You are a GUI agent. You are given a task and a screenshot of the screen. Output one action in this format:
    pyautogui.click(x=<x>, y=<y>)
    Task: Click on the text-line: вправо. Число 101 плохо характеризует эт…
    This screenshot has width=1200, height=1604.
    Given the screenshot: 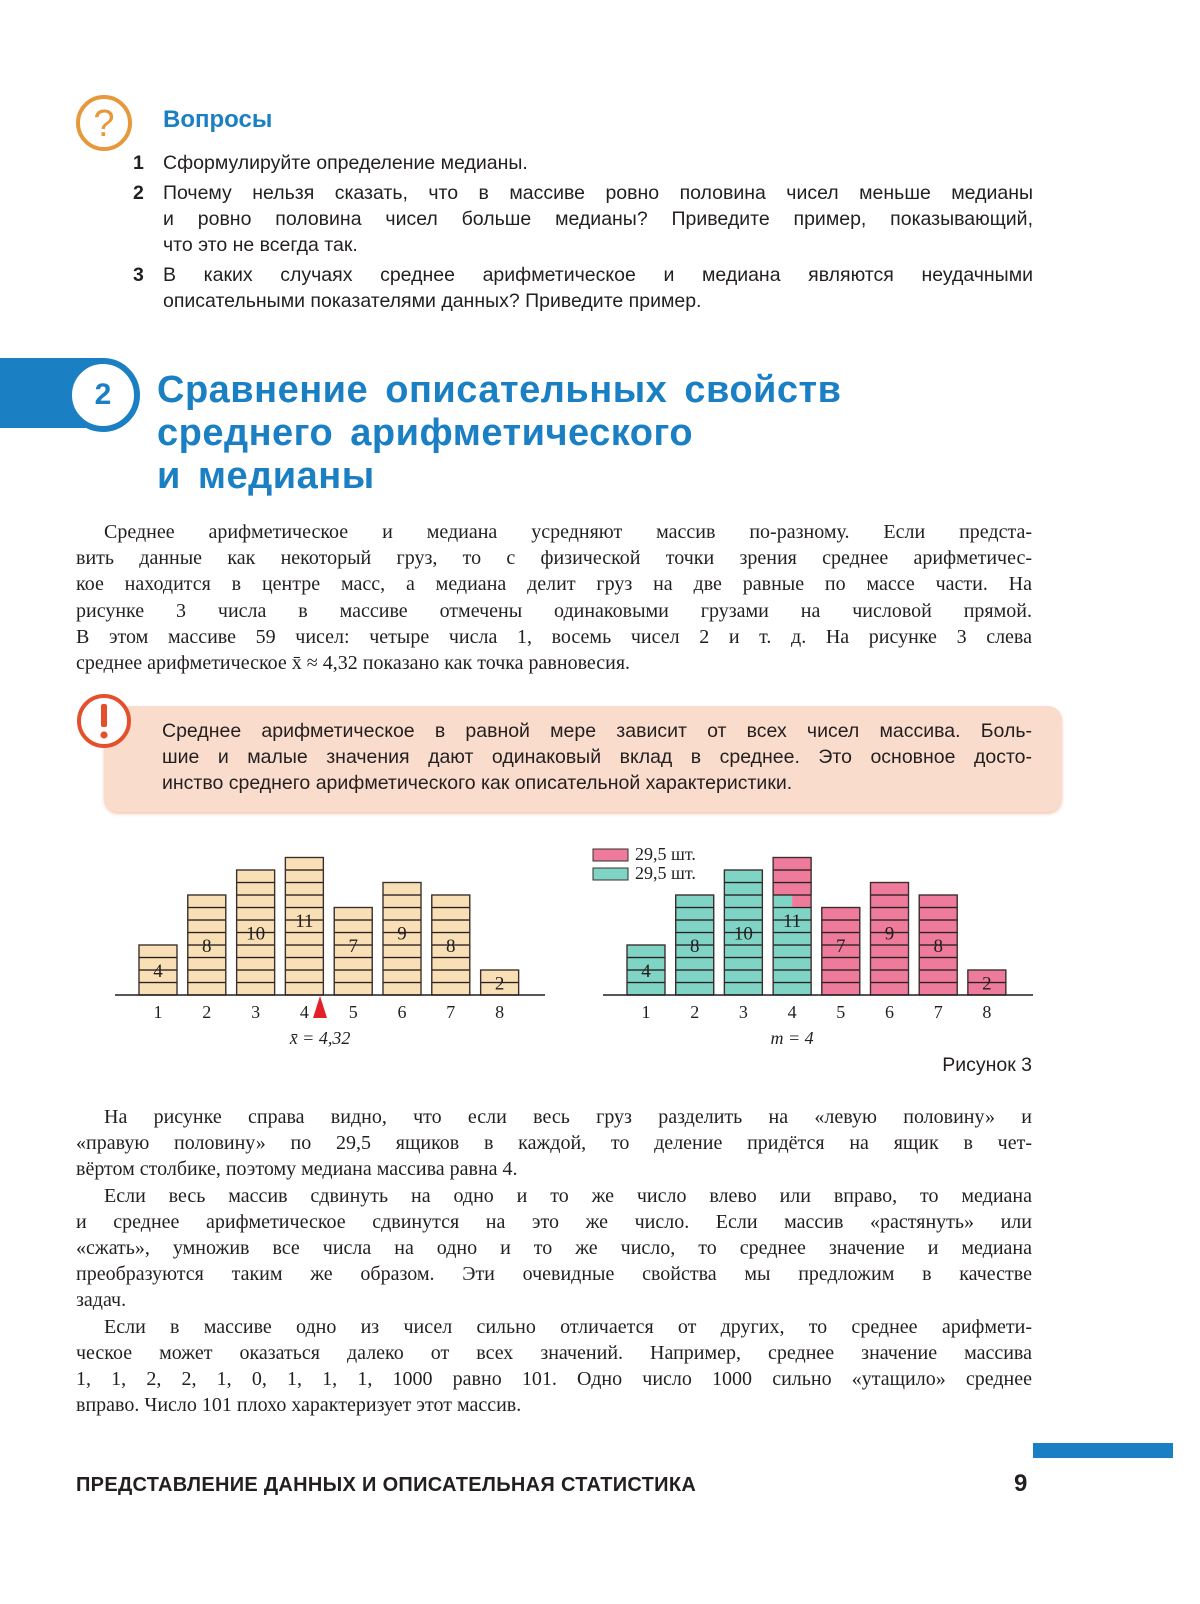 What is the action you would take?
    pyautogui.click(x=299, y=1405)
    